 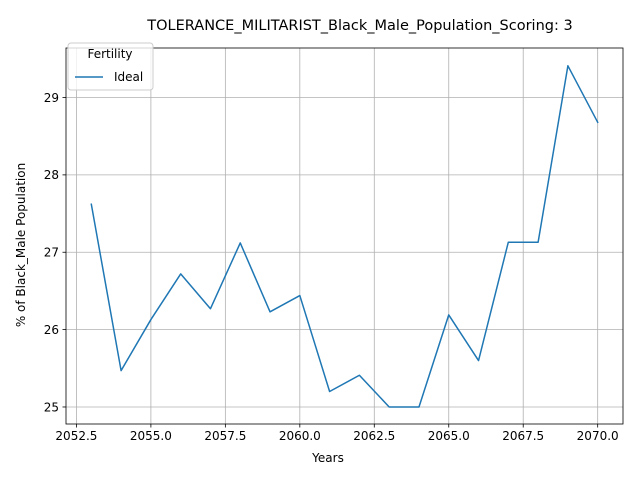 I want to click on legend: Fertility Ideal, so click(x=110, y=66).